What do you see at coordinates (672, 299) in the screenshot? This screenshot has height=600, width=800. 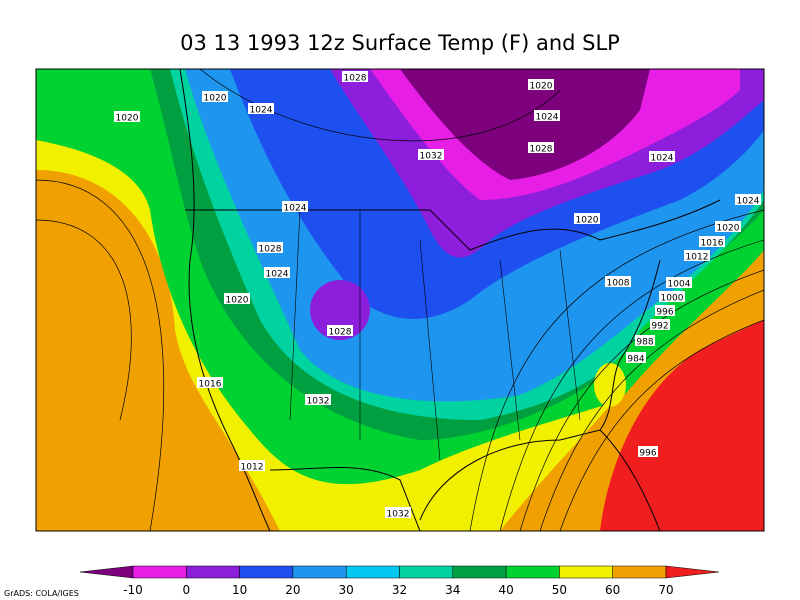 I see `isobar-label: 1000` at bounding box center [672, 299].